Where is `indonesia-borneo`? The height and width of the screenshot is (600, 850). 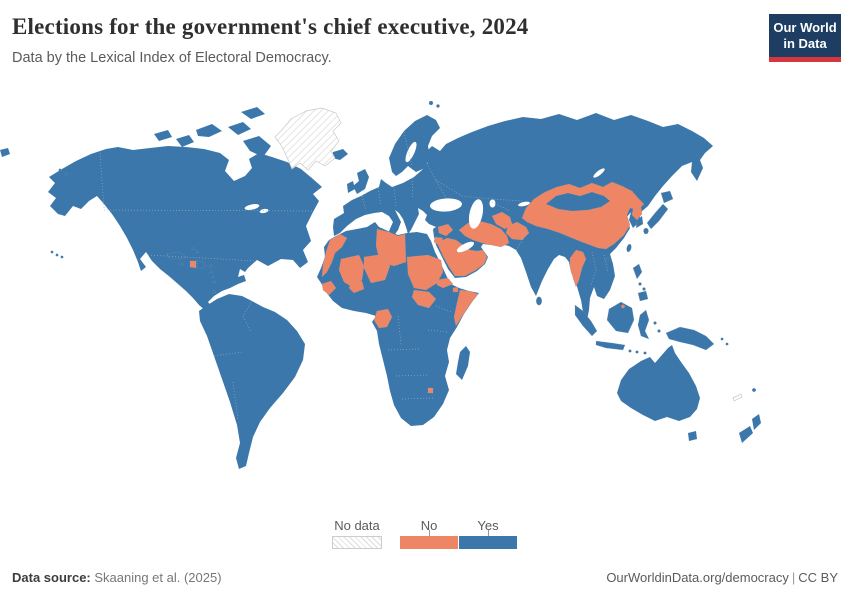
indonesia-borneo is located at coordinates (620, 317).